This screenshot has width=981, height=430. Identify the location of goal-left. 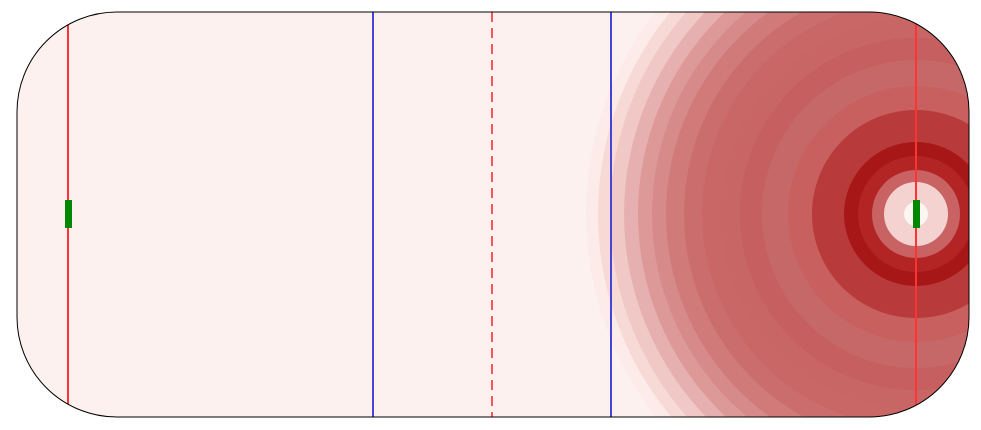
(68, 214).